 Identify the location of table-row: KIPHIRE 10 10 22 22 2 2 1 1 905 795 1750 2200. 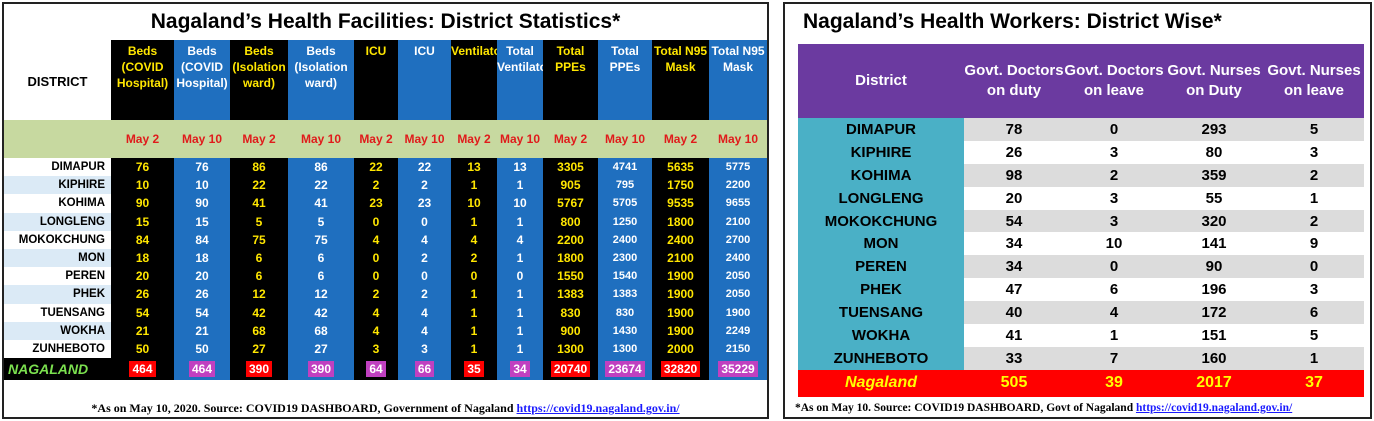
(385, 185).